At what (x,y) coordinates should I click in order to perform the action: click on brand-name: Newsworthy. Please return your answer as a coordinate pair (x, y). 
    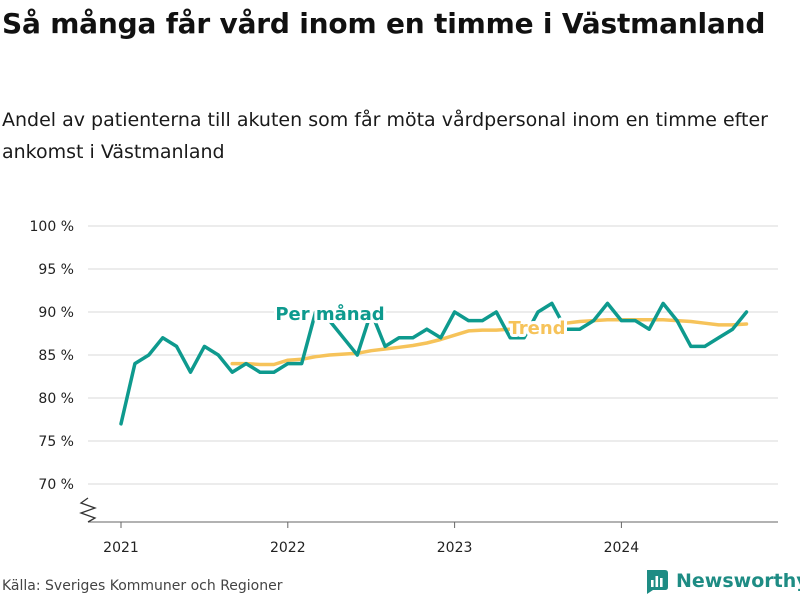
    Looking at the image, I should click on (738, 581).